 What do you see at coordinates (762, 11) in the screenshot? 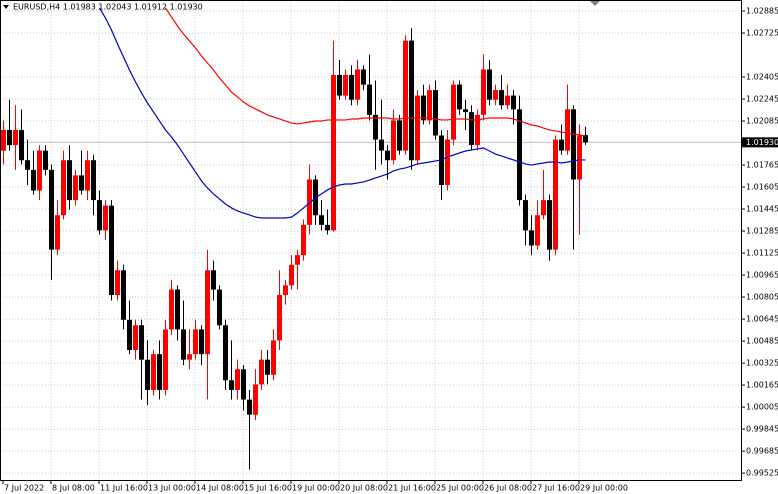
I see `y-tick-label: 1.02885` at bounding box center [762, 11].